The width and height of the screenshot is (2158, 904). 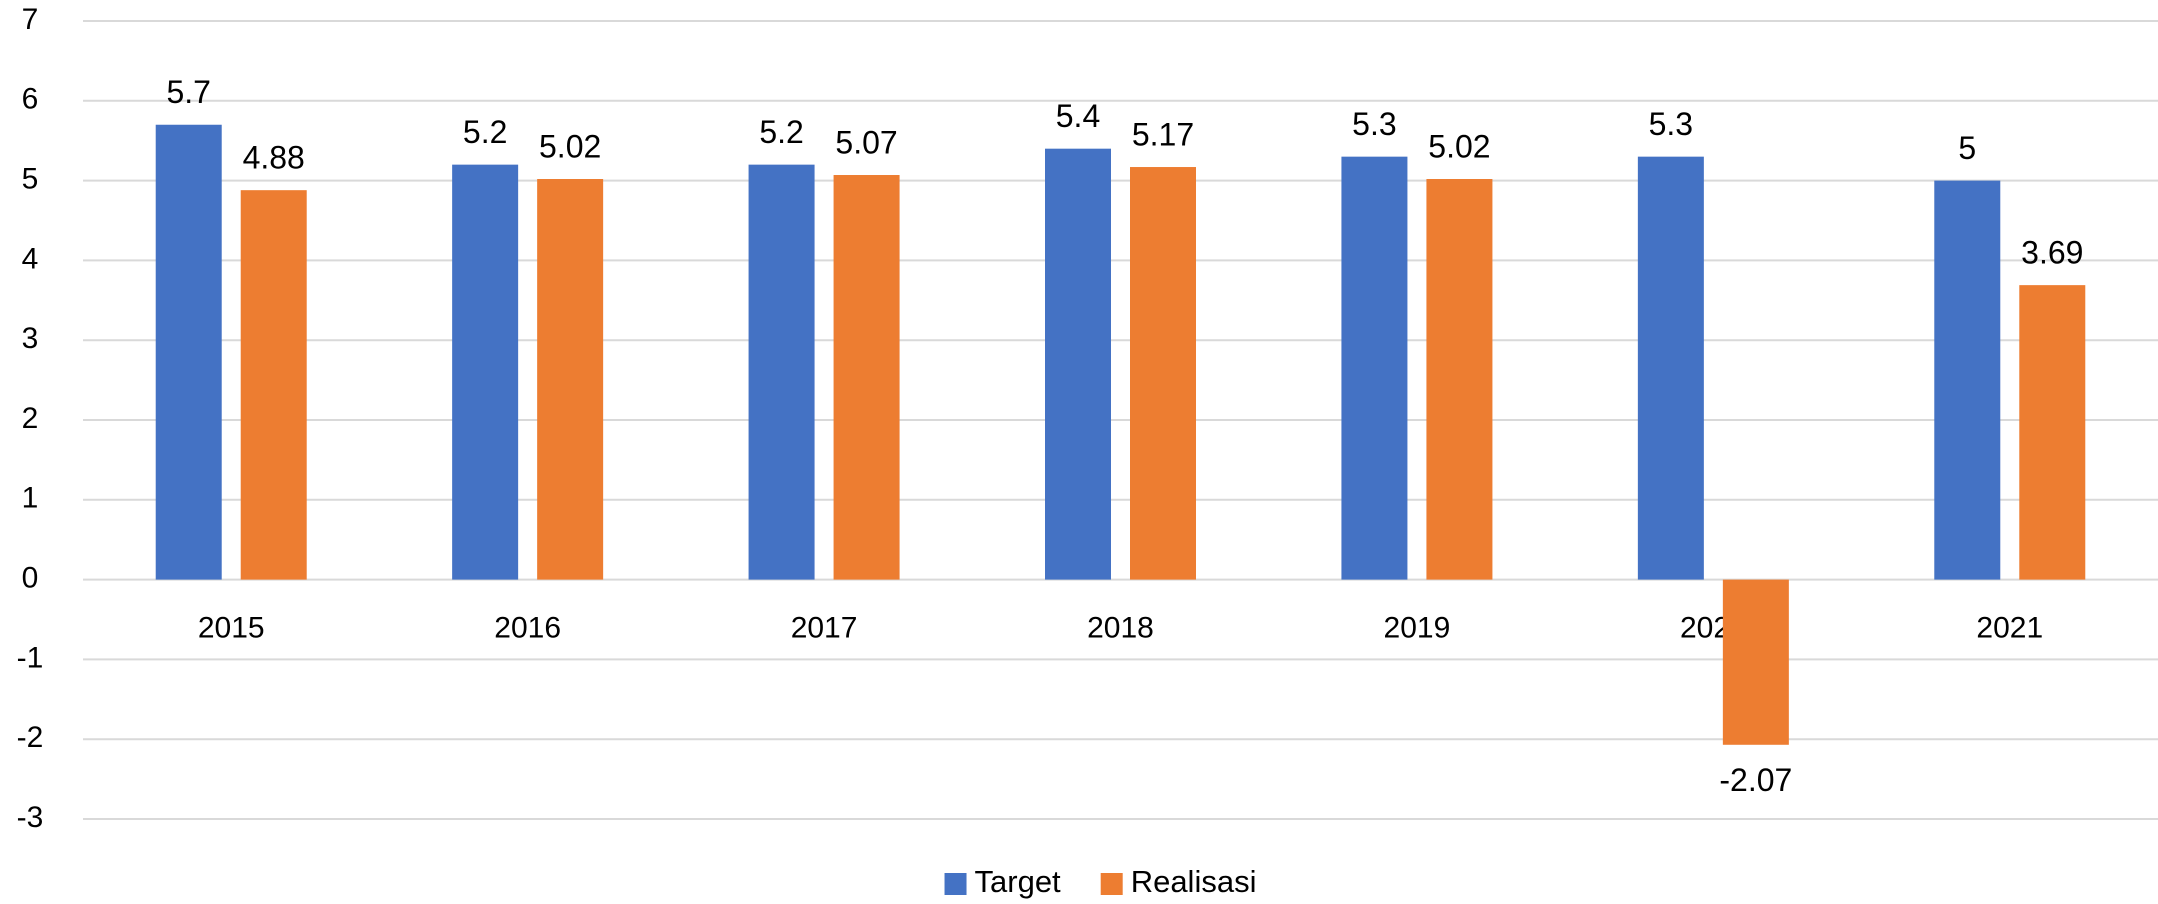 What do you see at coordinates (274, 158) in the screenshot?
I see `data-label: 4.88` at bounding box center [274, 158].